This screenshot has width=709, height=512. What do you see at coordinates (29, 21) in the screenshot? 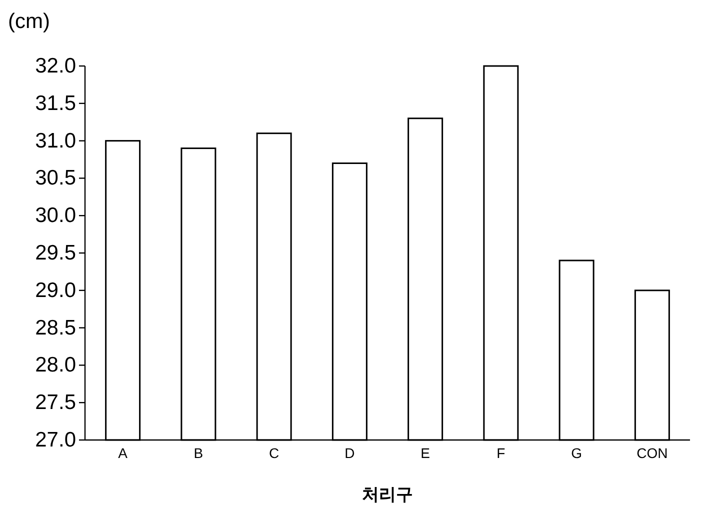
I see `y-axis-title: (cm)` at bounding box center [29, 21].